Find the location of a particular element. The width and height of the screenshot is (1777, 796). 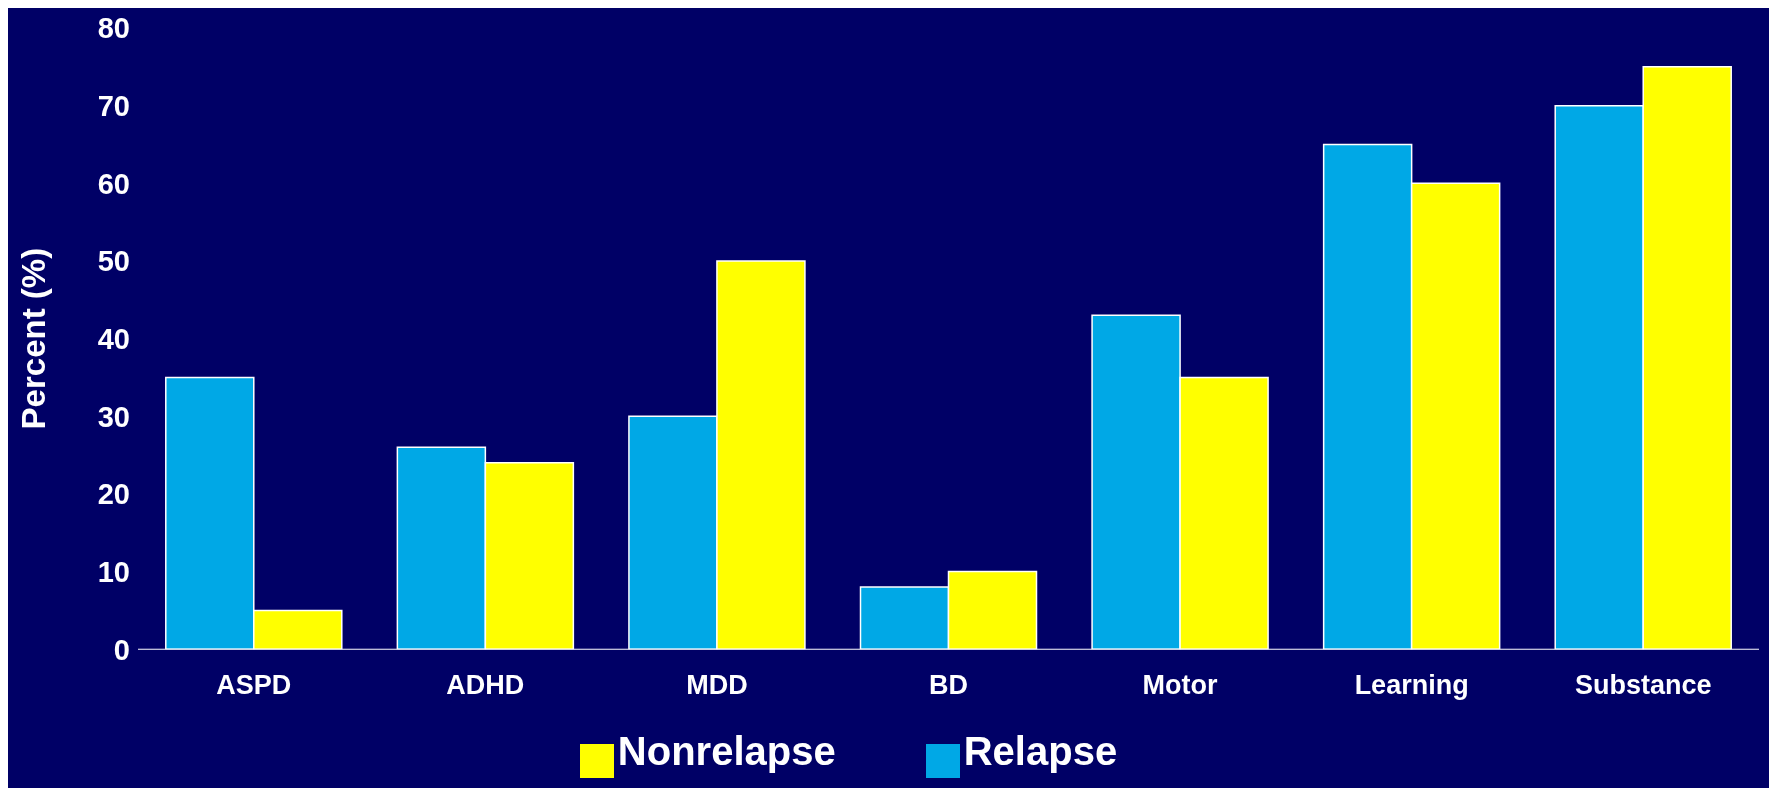

y-tick-label: 40 is located at coordinates (113, 338).